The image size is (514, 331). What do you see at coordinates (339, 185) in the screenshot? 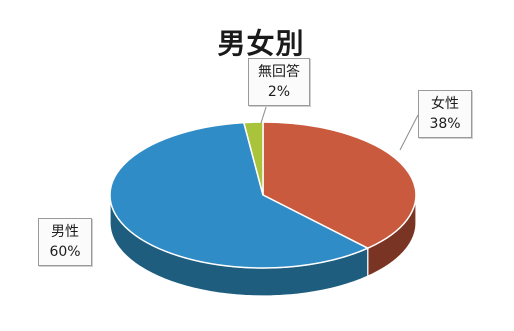
I see `pie-slice-female` at bounding box center [339, 185].